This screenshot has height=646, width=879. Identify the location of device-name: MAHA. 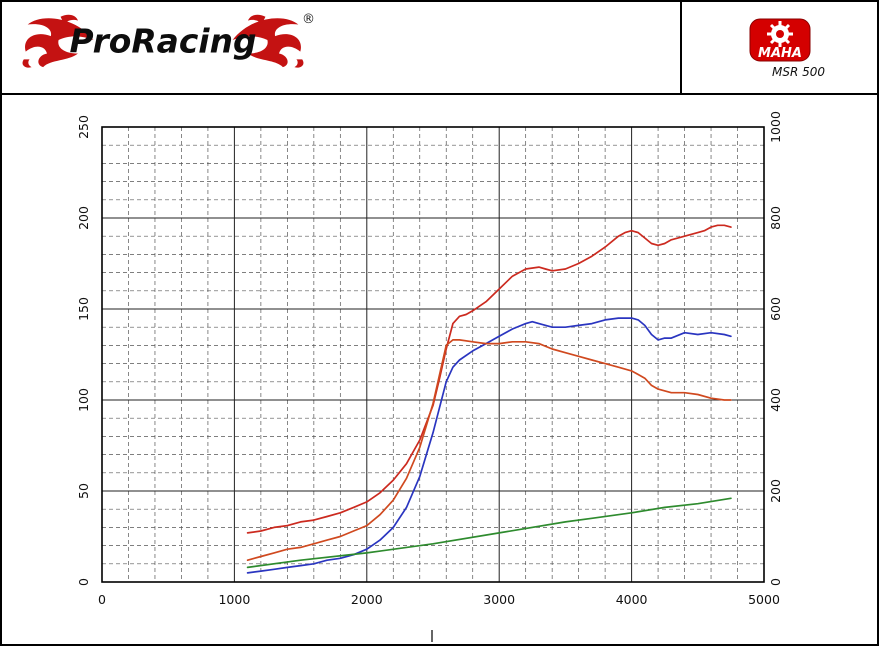
(780, 53).